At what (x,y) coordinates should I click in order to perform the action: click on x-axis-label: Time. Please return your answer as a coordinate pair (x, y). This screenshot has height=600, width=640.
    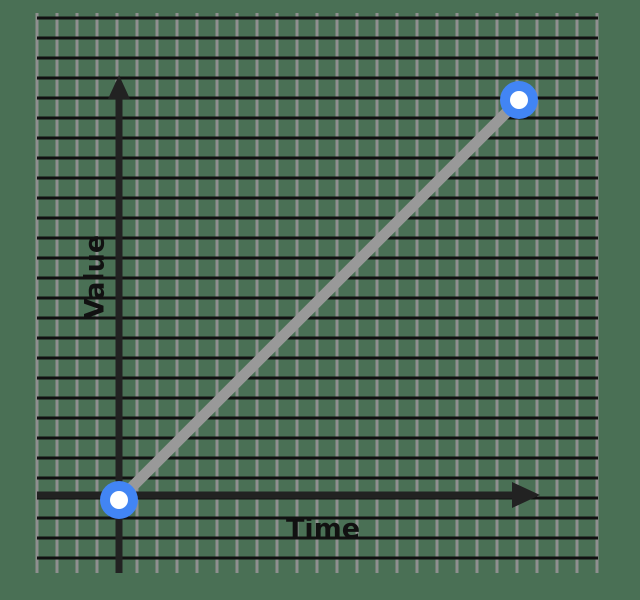
    Looking at the image, I should click on (323, 529).